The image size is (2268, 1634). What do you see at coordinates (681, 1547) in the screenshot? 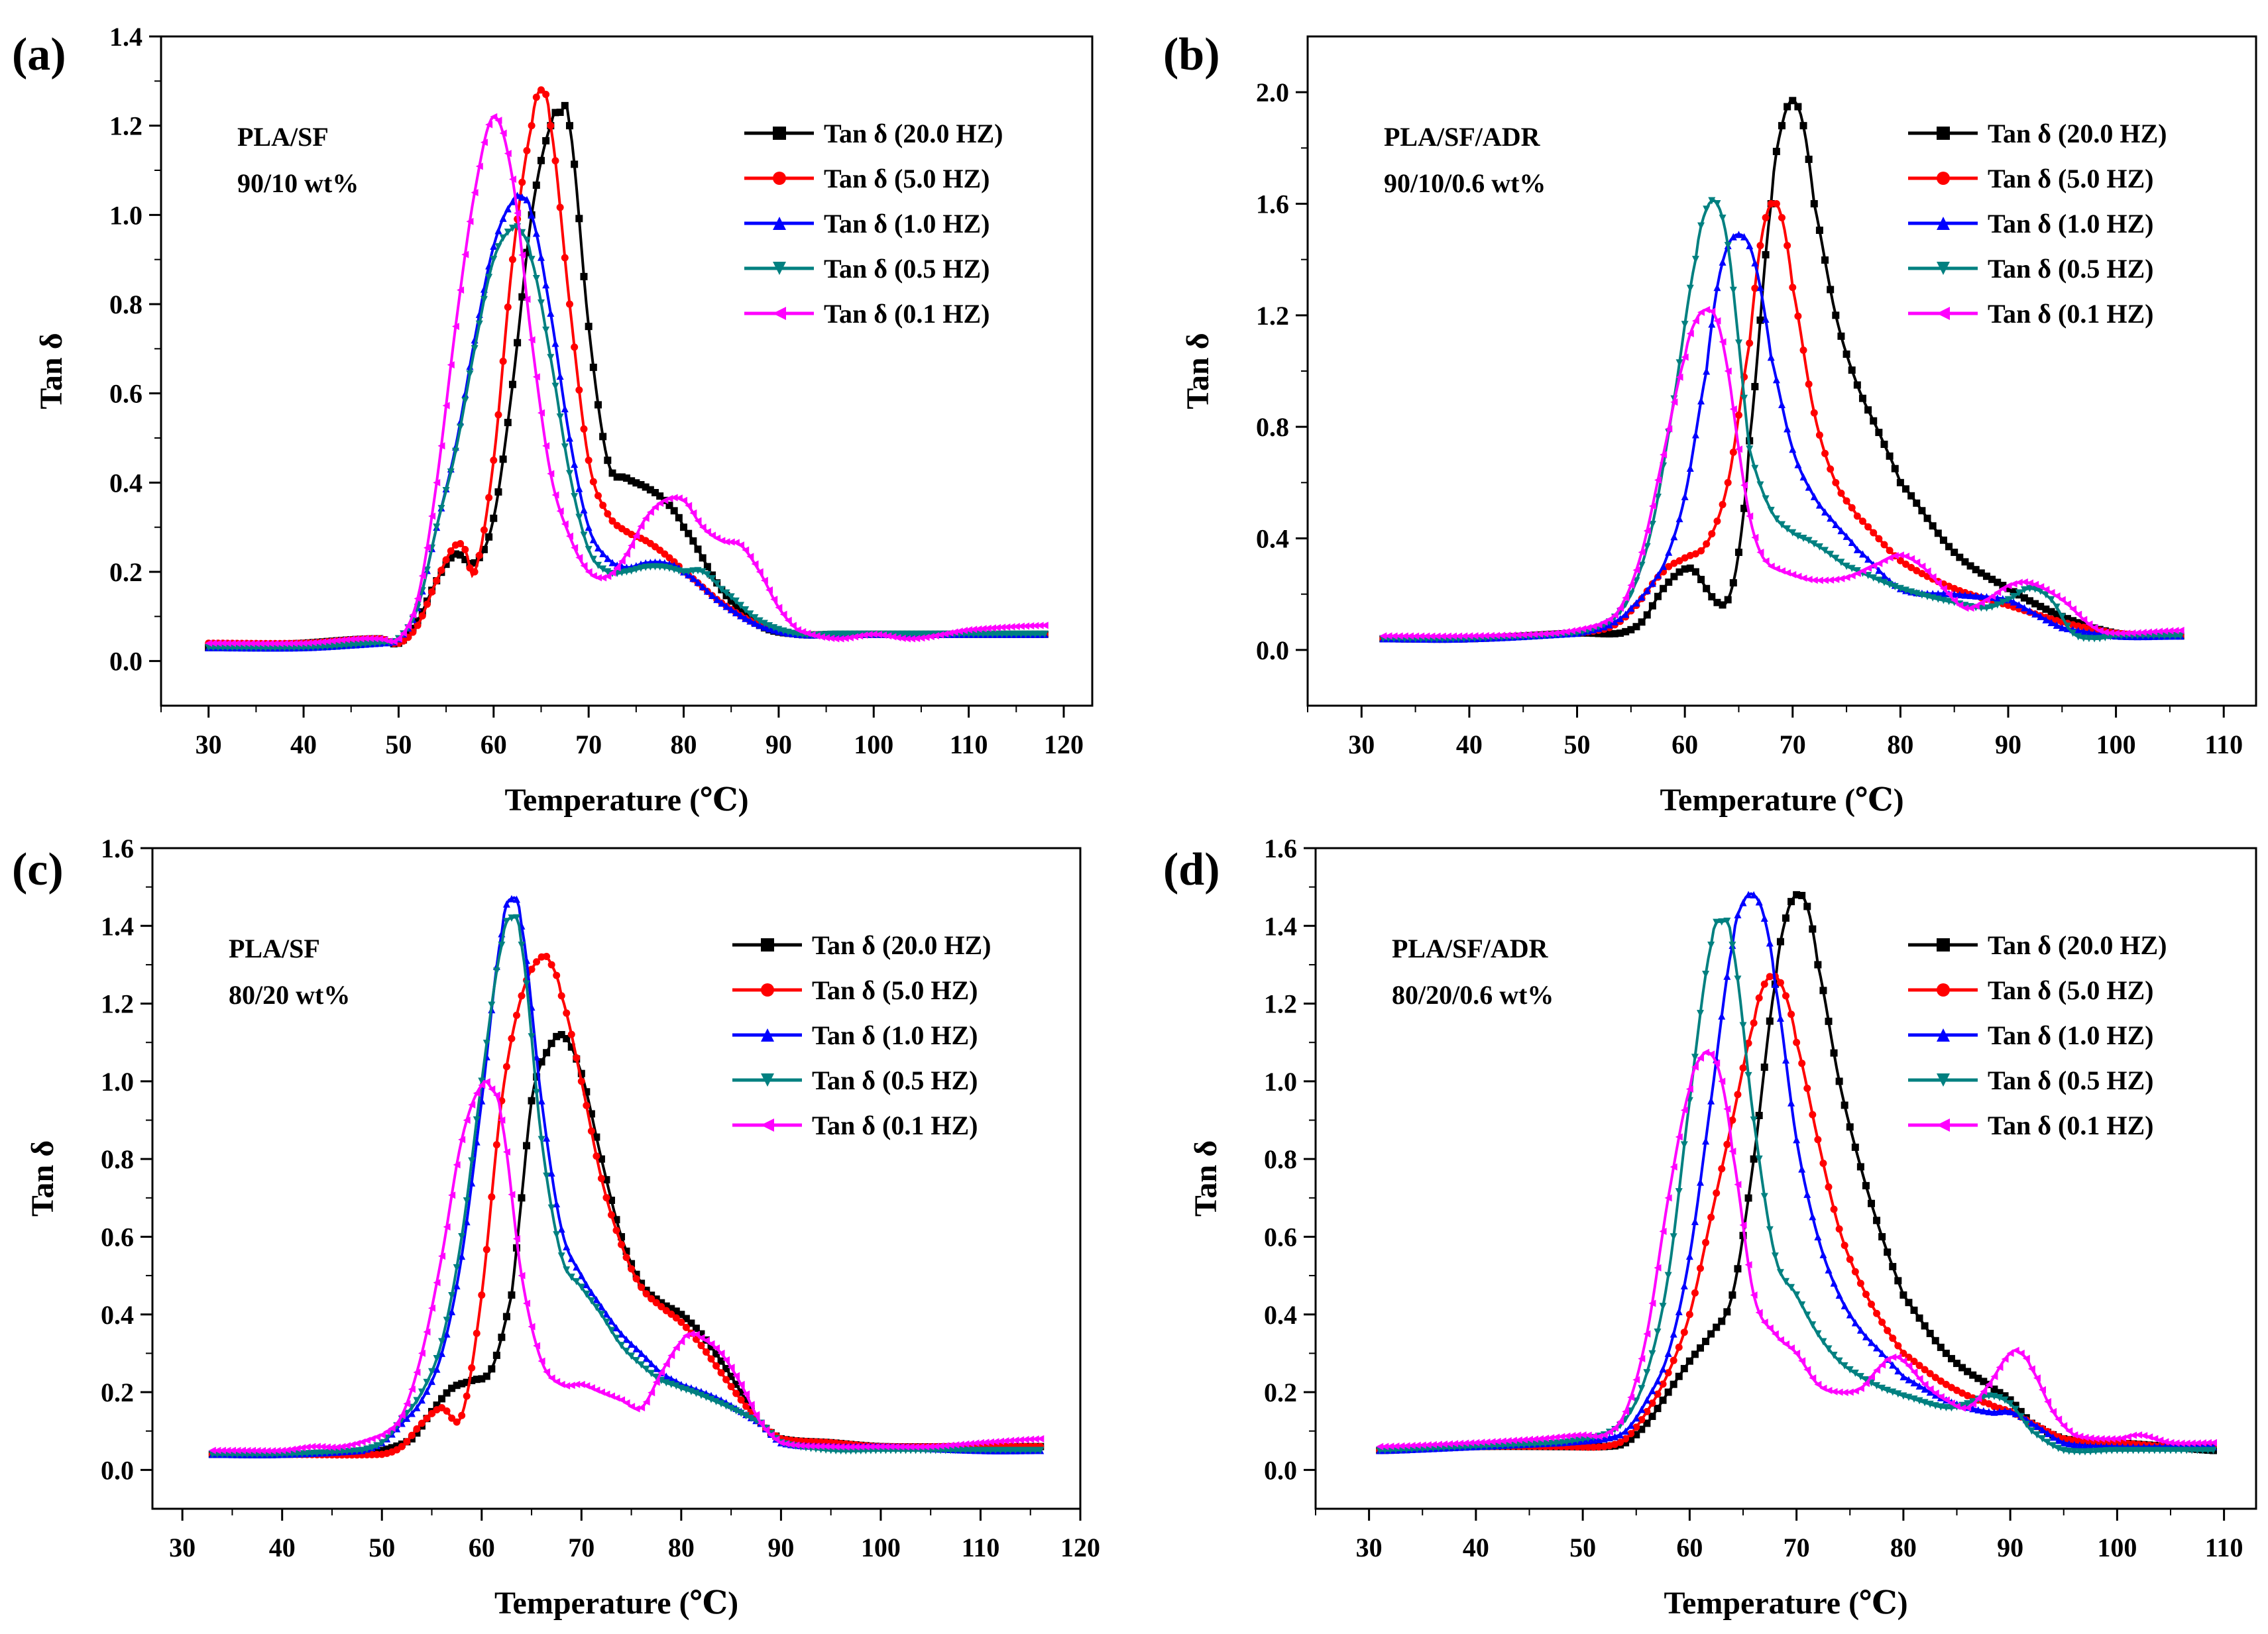
I see `x-tick-label: 80` at bounding box center [681, 1547].